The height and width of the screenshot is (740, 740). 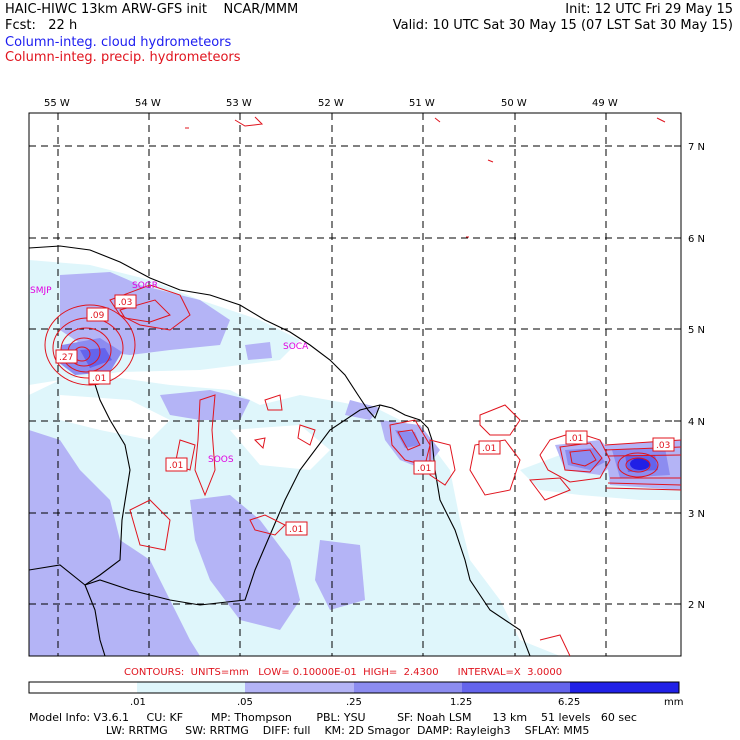 I want to click on lon-label: 52 W, so click(x=331, y=103).